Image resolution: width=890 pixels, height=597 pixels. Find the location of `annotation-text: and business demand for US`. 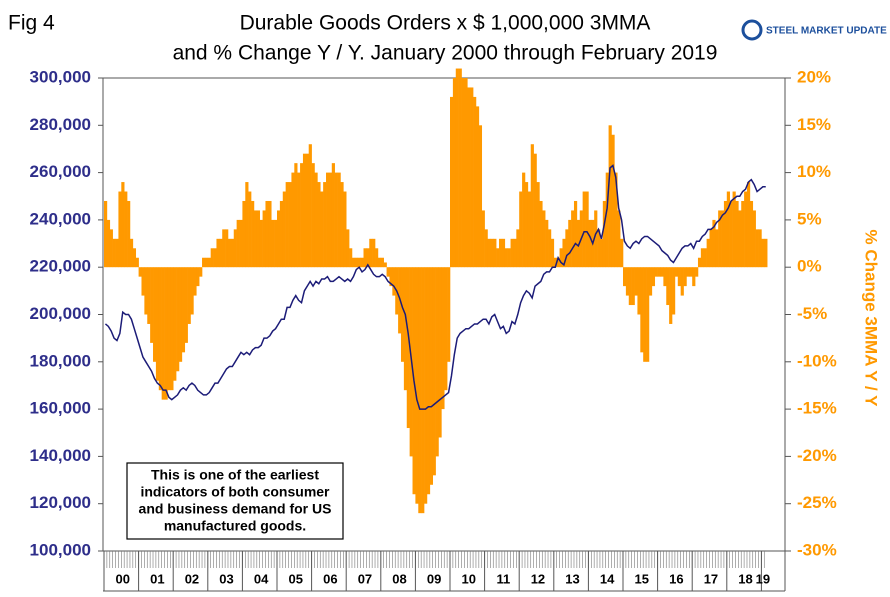

annotation-text: and business demand for US is located at coordinates (235, 509).